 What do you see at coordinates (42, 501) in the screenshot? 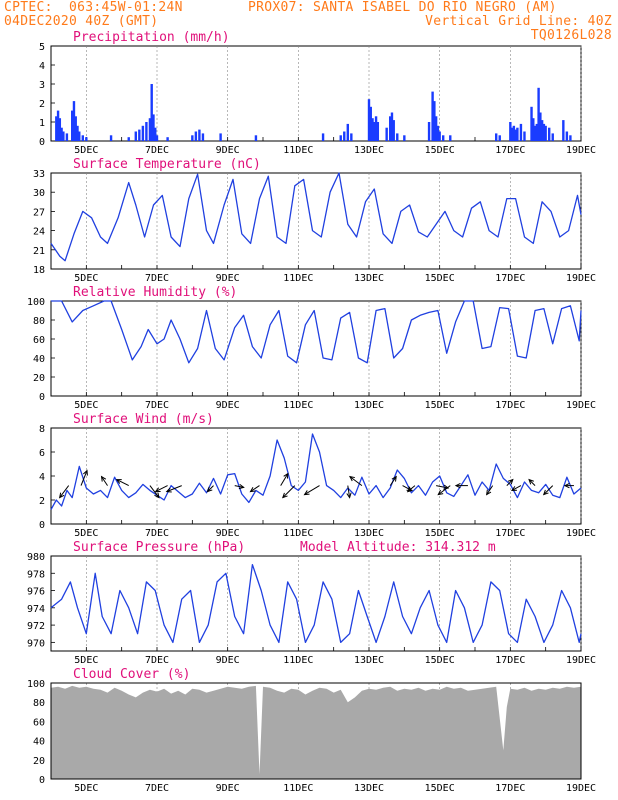
I see `wind-y-tick-label: 2` at bounding box center [42, 501].